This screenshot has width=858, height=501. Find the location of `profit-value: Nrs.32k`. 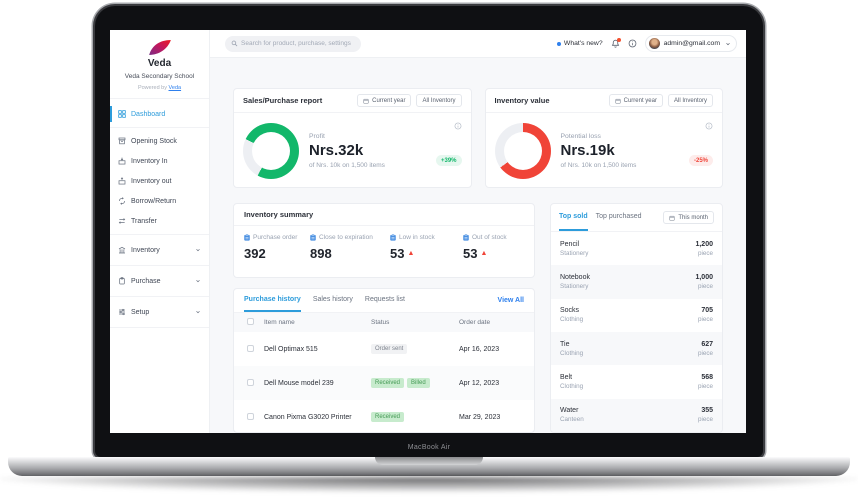

profit-value: Nrs.32k is located at coordinates (336, 150).